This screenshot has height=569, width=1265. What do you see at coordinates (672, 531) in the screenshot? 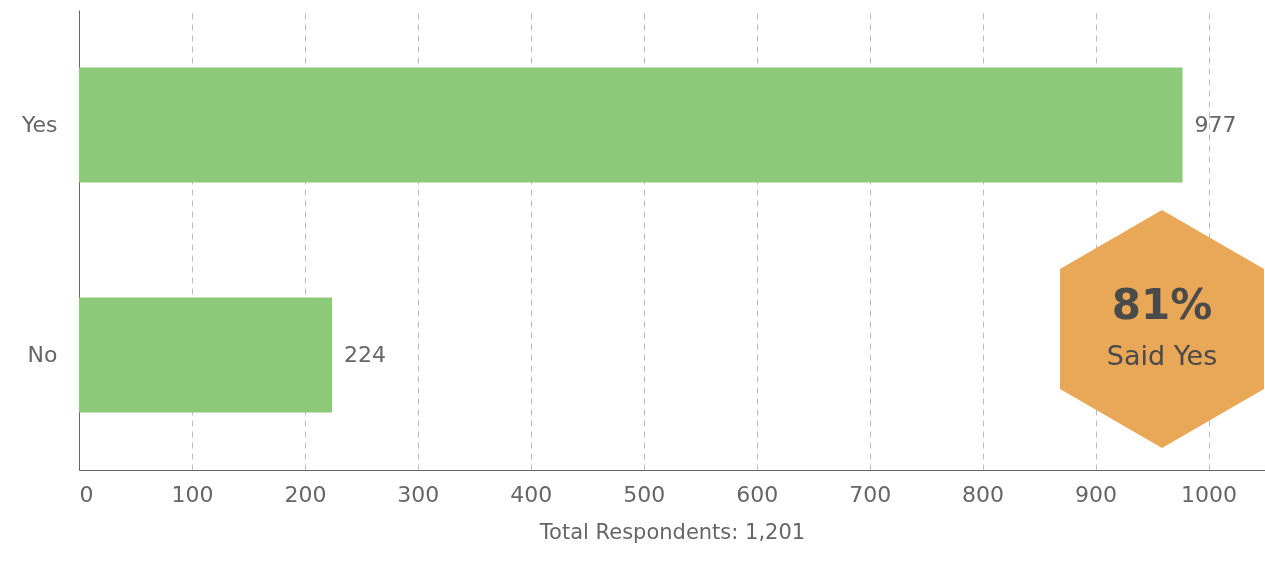
I see `x-axis-title: Total Respondents: 1,201` at bounding box center [672, 531].